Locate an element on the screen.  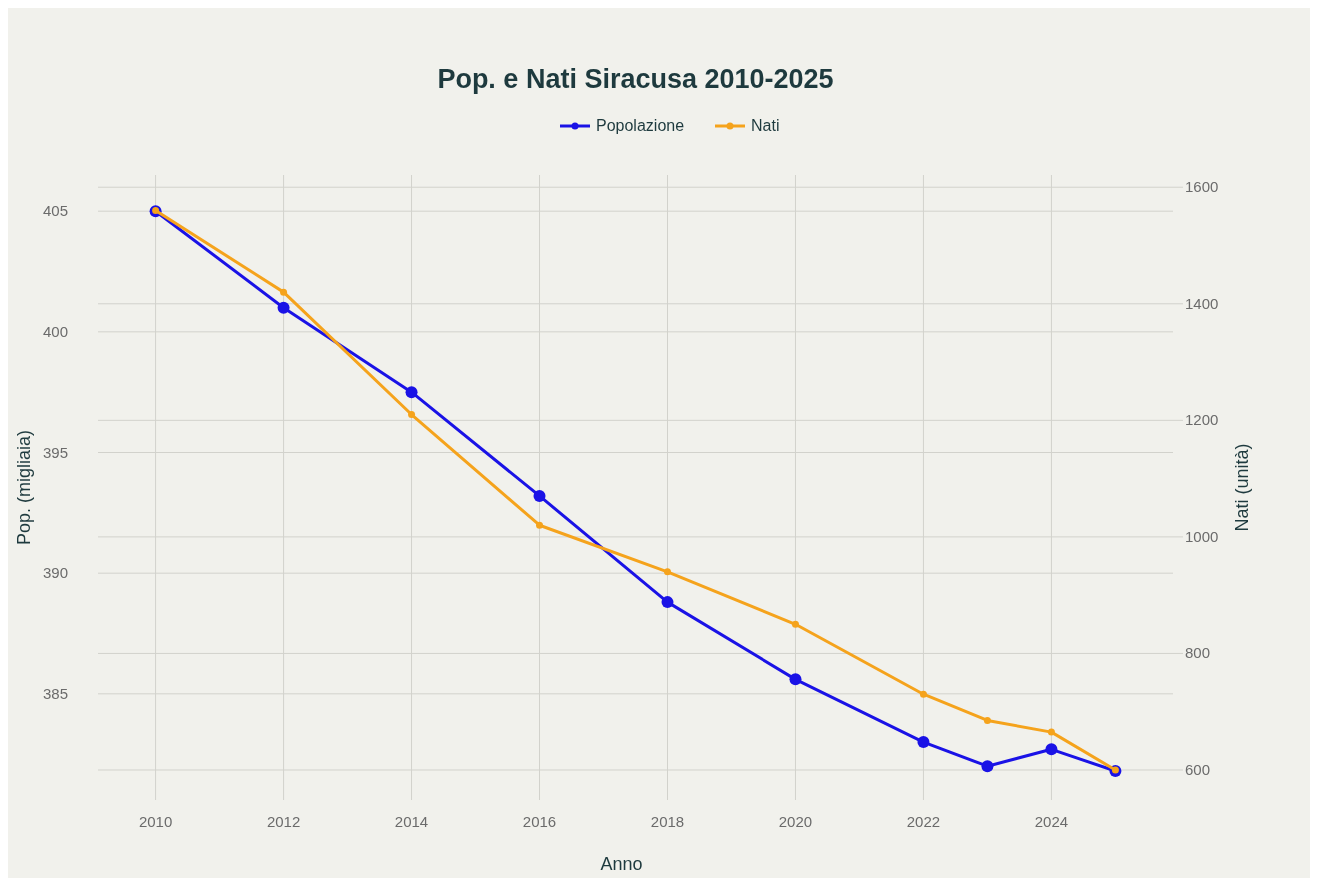
y-tick-label: 405 is located at coordinates (55, 211).